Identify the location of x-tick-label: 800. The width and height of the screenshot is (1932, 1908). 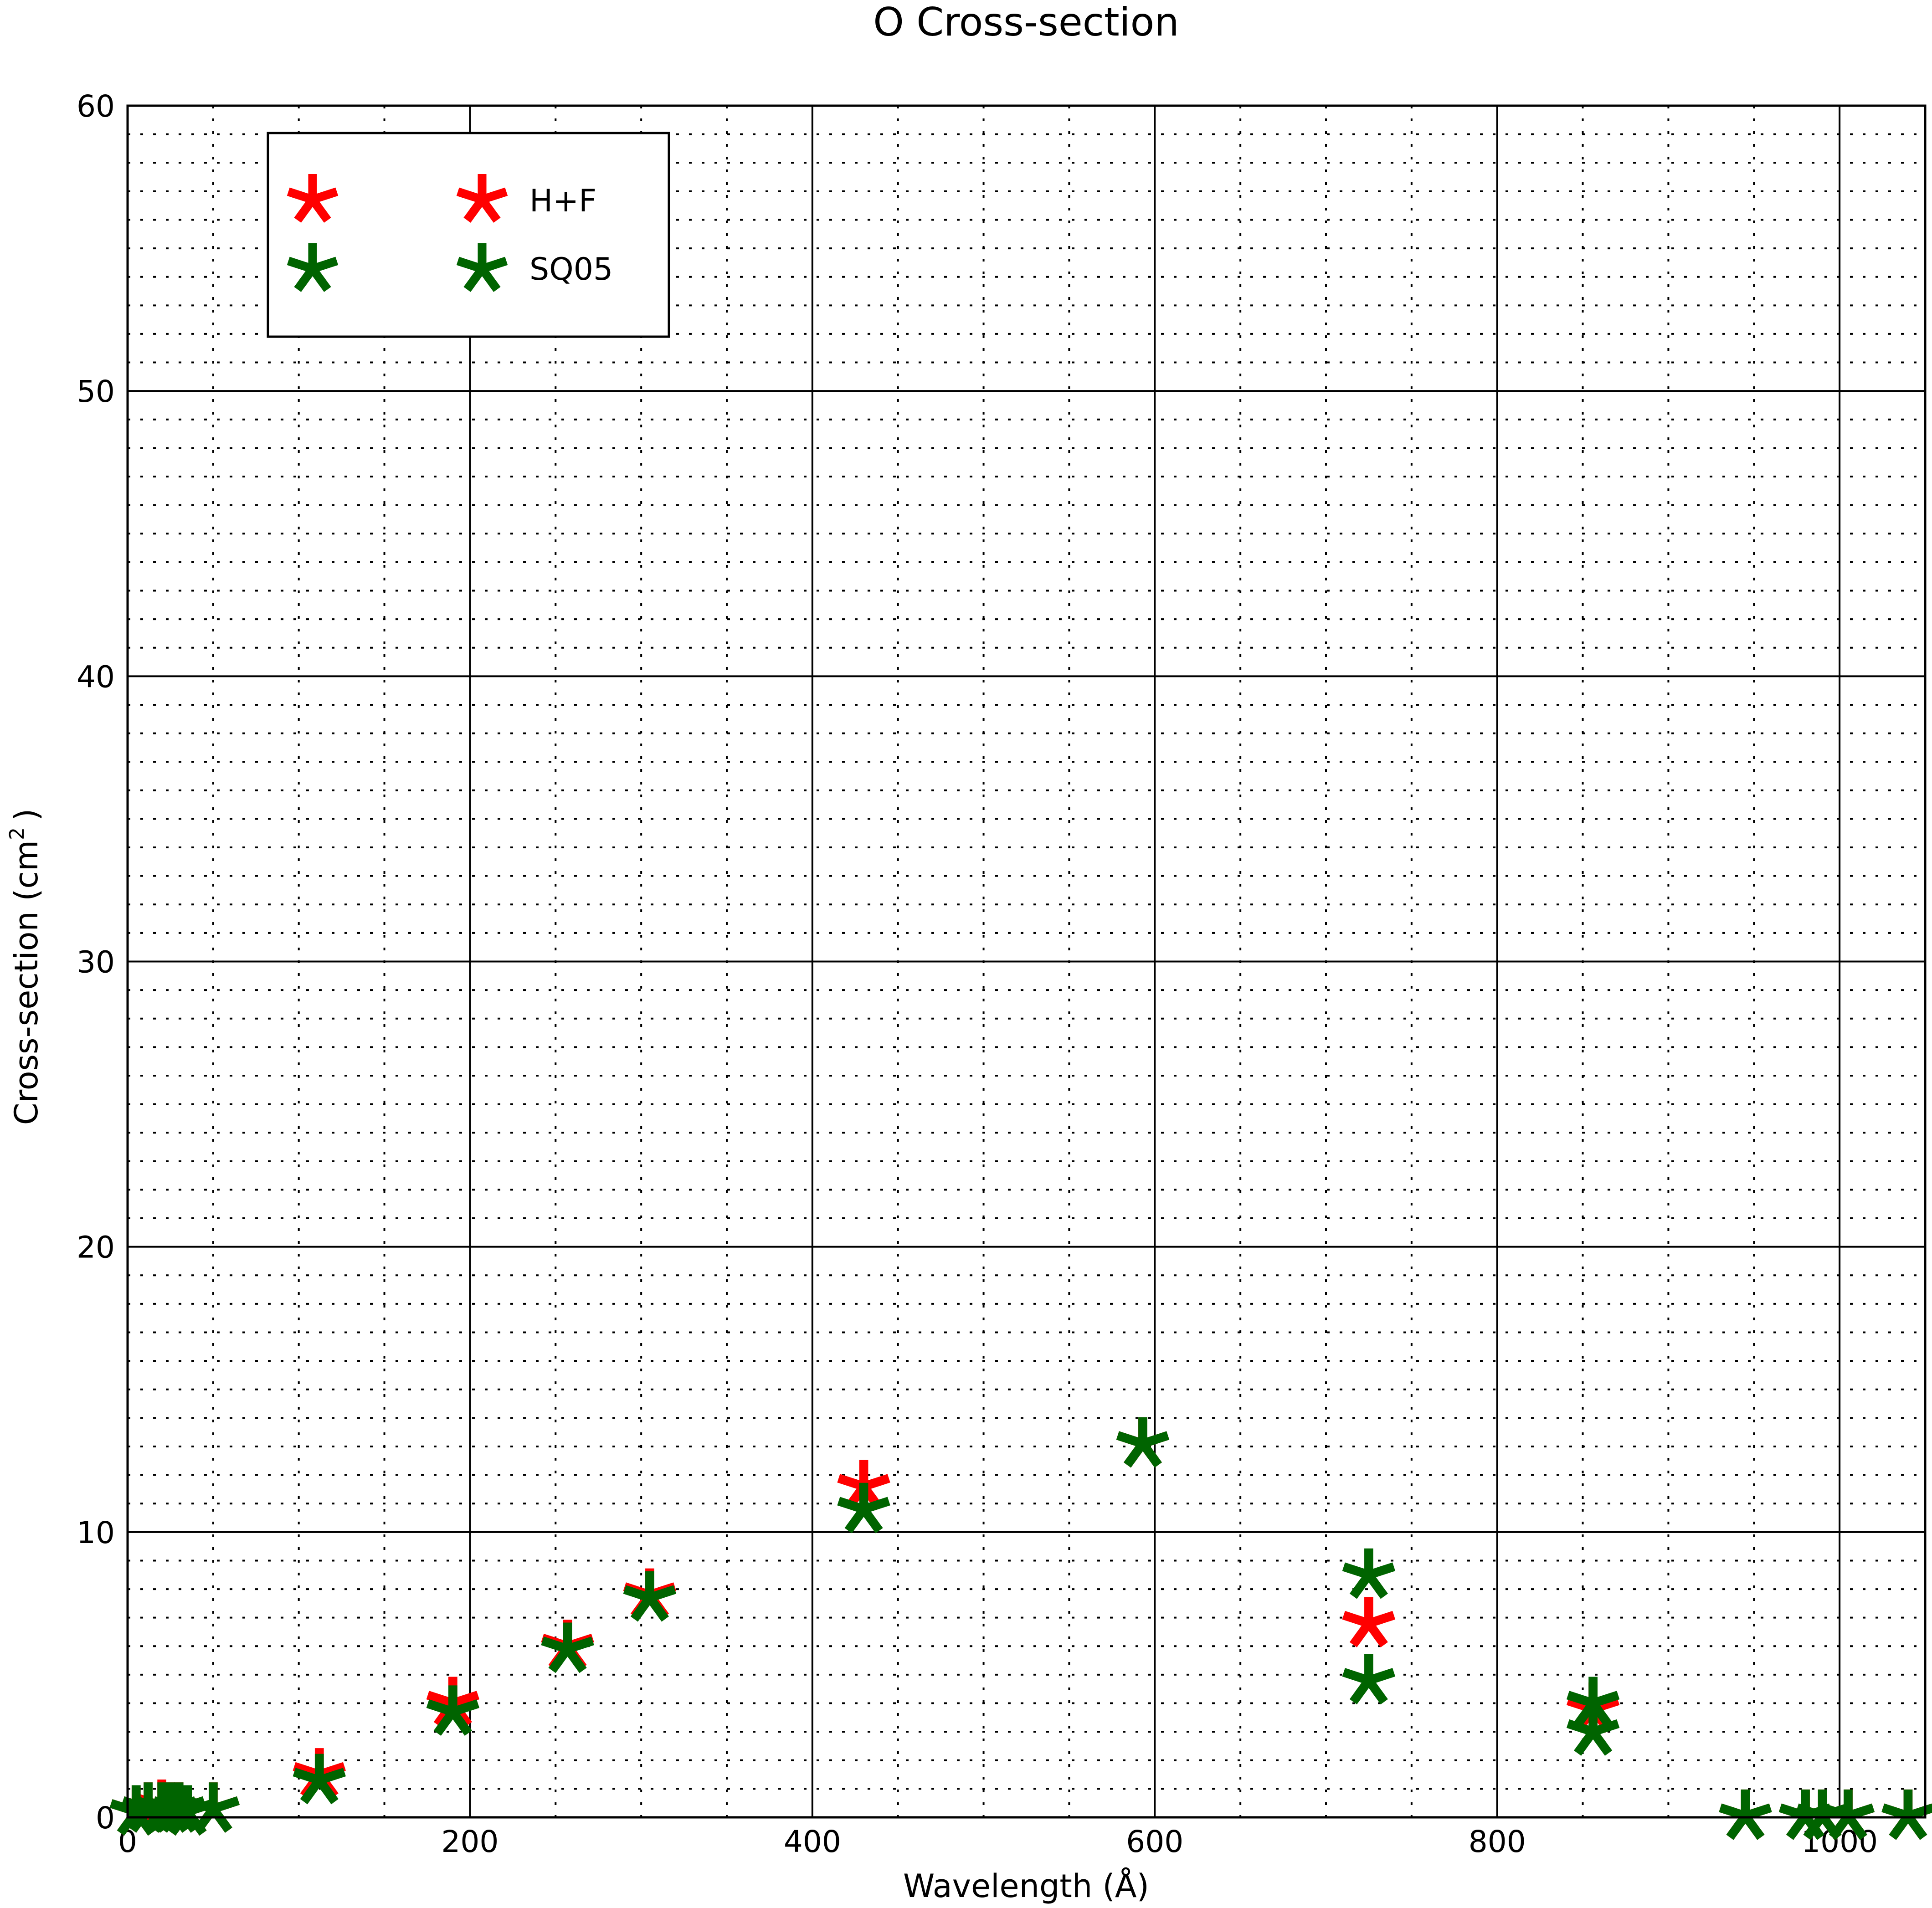
(1497, 1841).